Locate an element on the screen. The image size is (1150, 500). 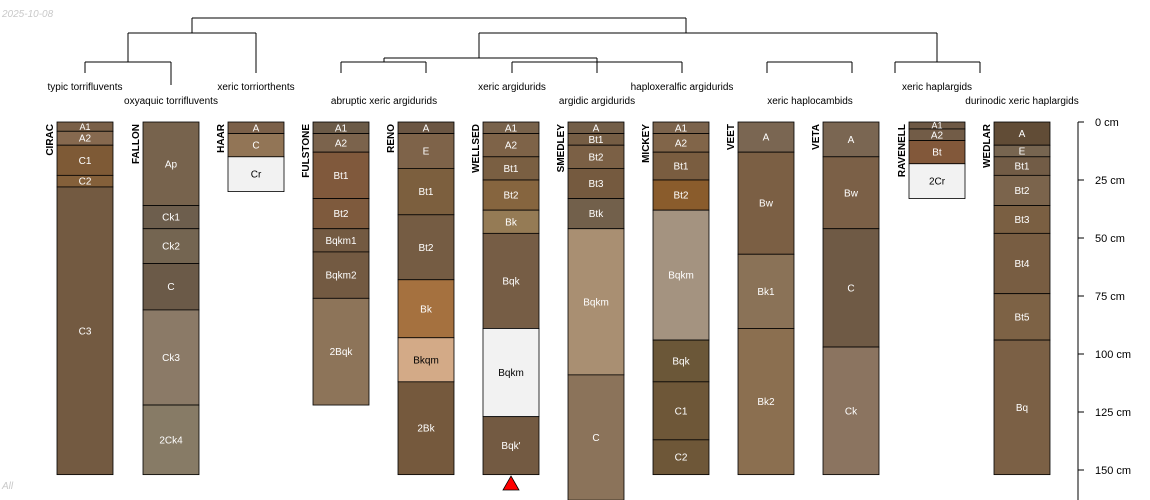
horizon-label: C3 is located at coordinates (85, 331).